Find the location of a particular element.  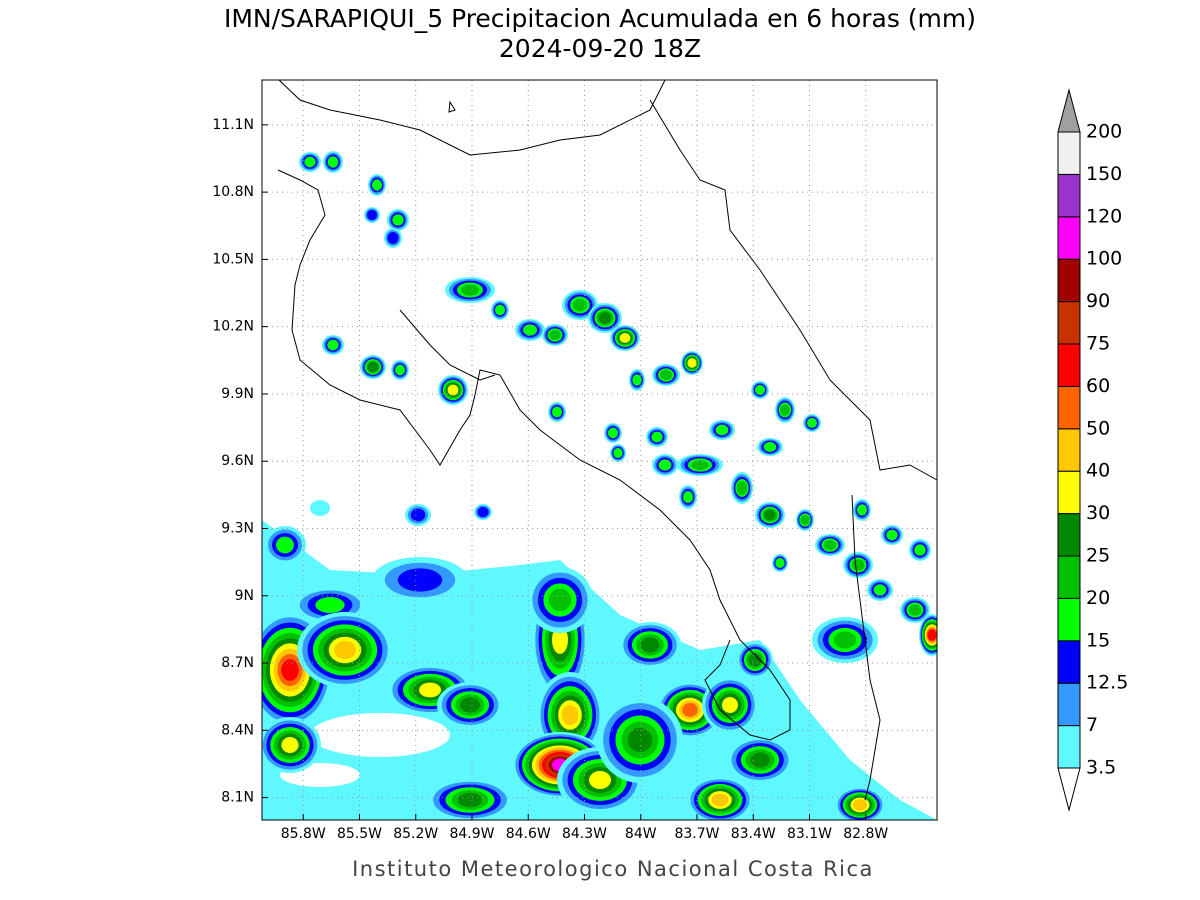

colorbar-label: 90 is located at coordinates (1098, 301).